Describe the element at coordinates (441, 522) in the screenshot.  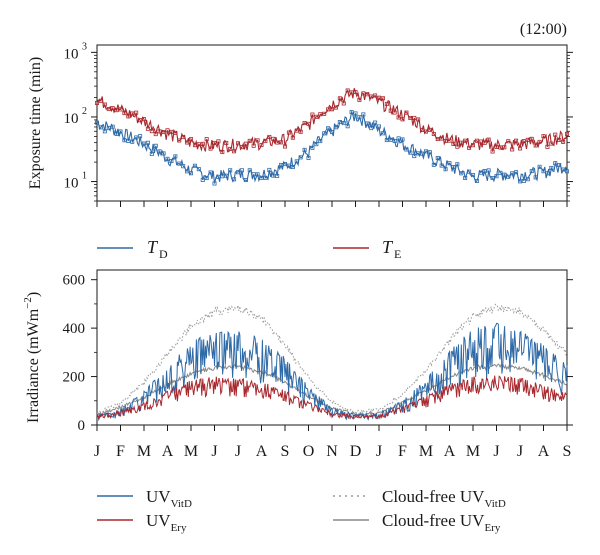
I see `legend-label-cf-ery: Cloud-free UVEry` at that location.